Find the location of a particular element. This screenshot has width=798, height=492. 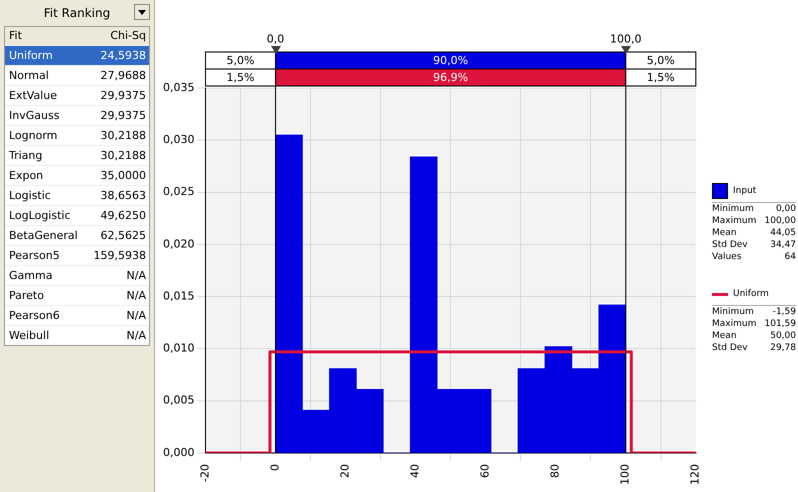

text: Values is located at coordinates (727, 257).